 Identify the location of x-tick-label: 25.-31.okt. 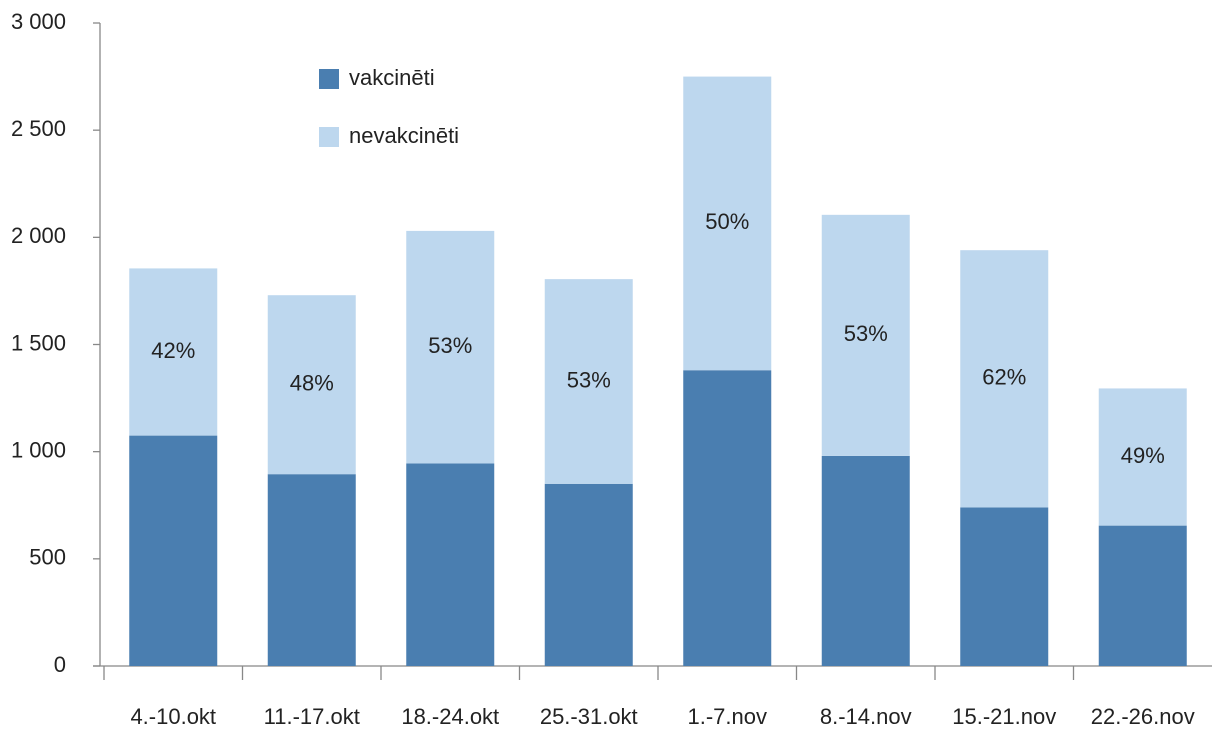
(589, 716).